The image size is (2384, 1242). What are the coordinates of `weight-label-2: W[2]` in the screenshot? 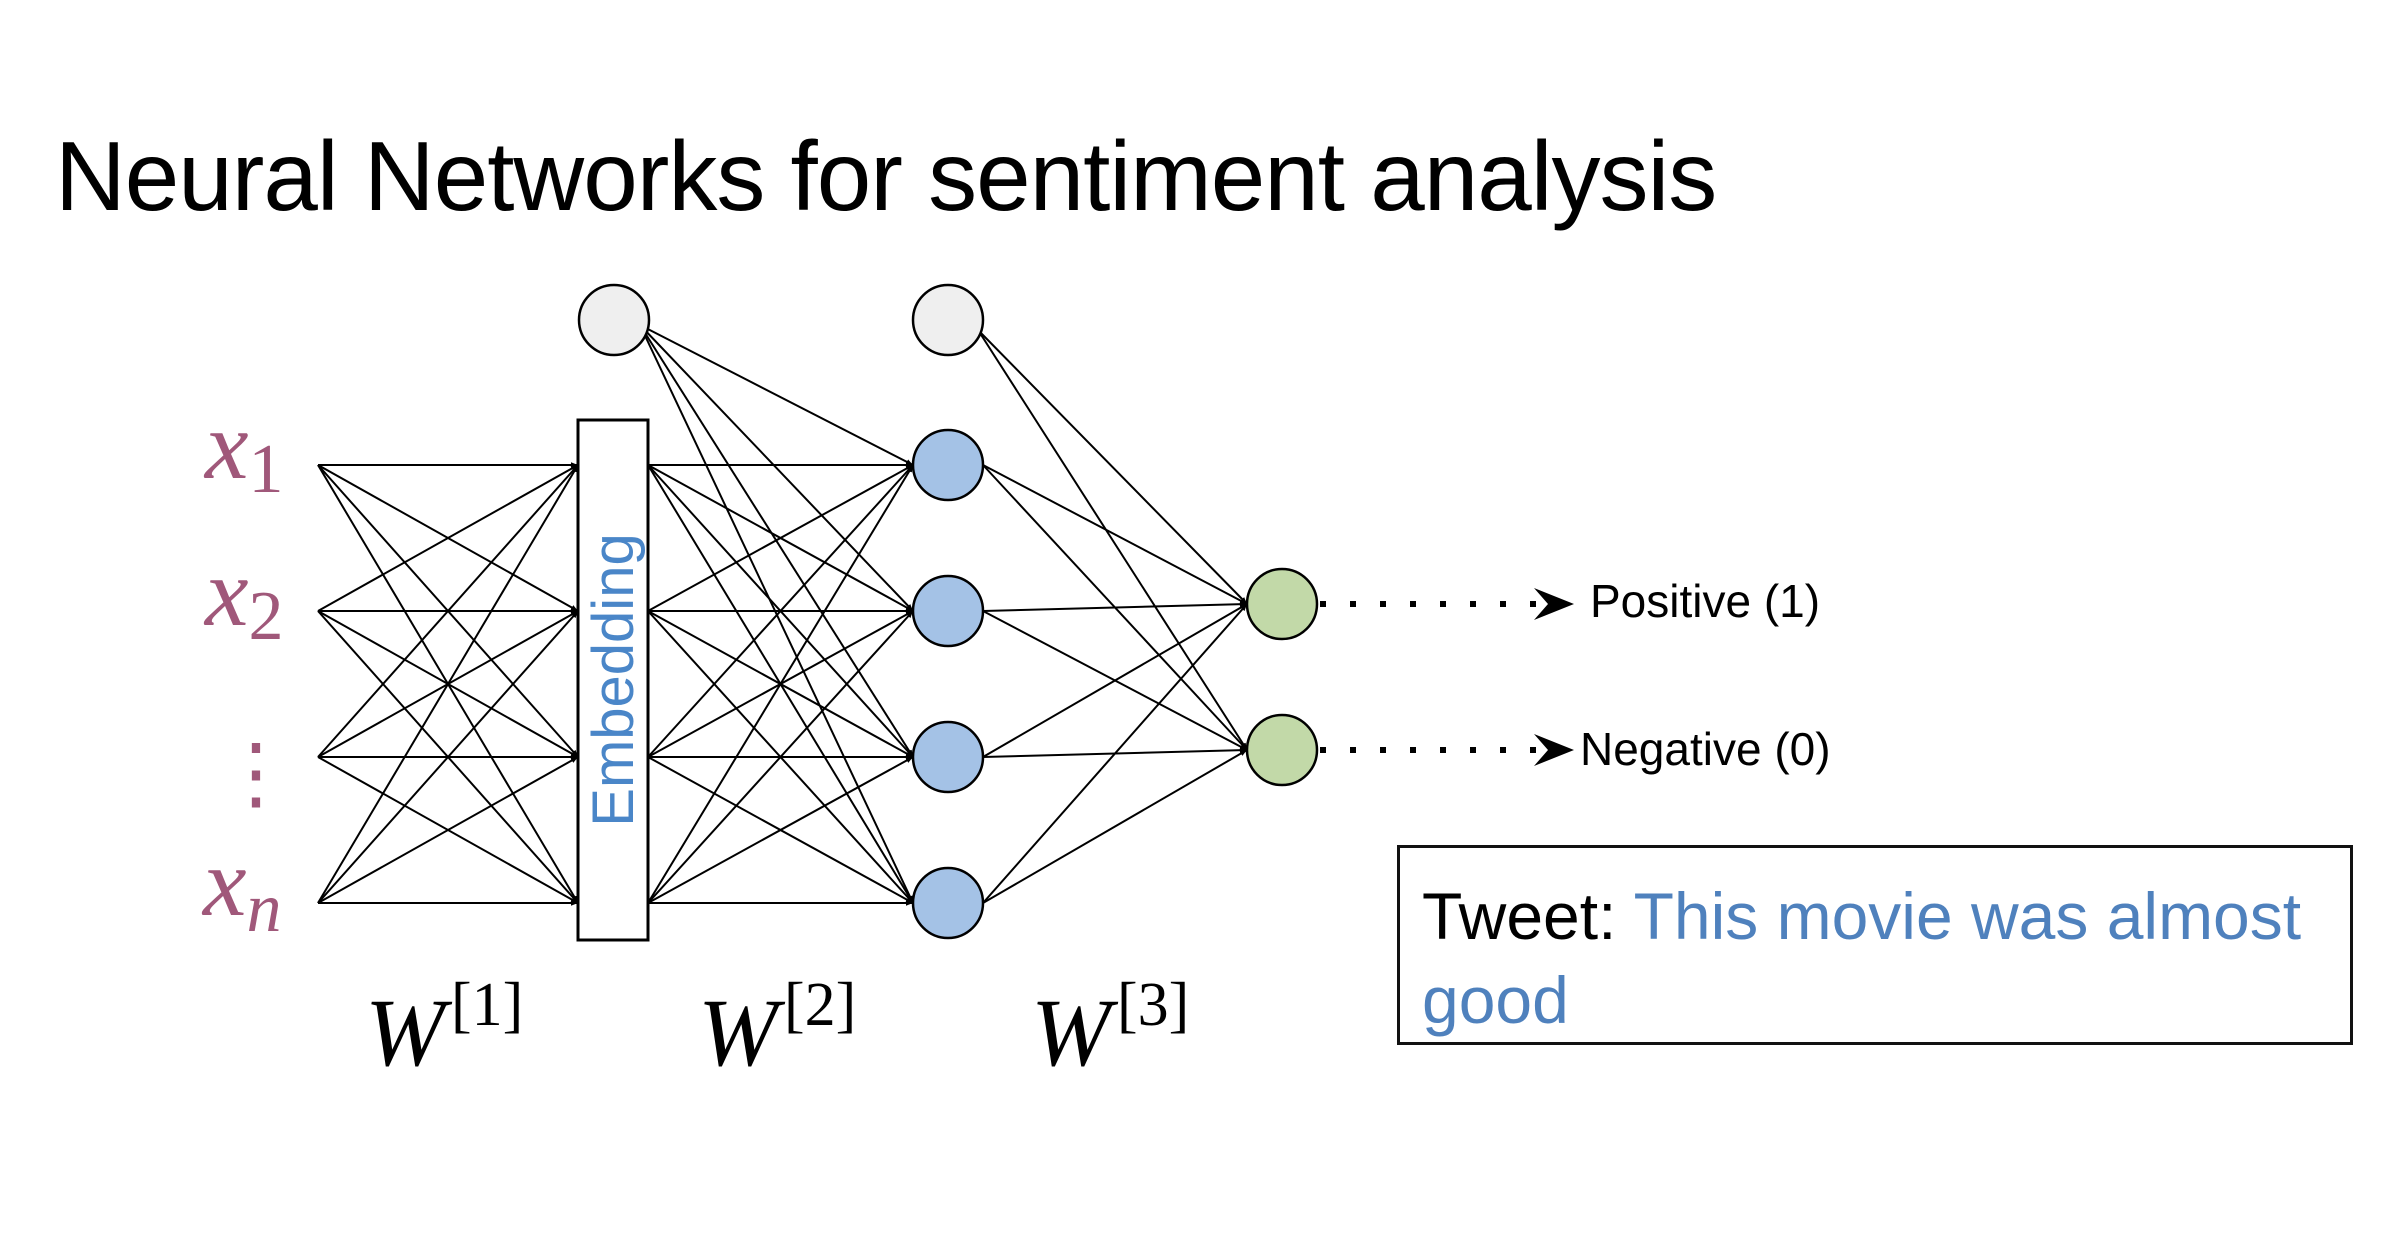 It's located at (777, 1028).